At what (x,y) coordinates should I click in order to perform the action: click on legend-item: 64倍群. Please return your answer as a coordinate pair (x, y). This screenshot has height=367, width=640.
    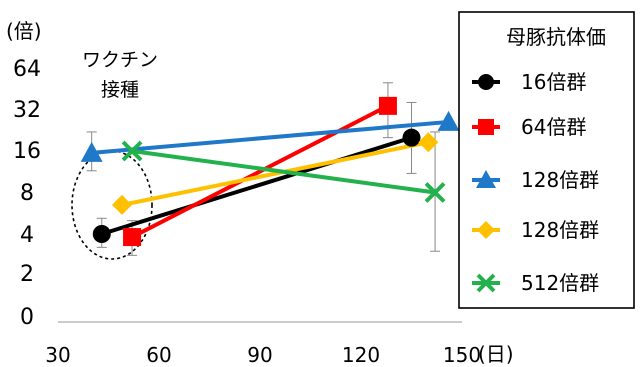
    Looking at the image, I should click on (529, 127).